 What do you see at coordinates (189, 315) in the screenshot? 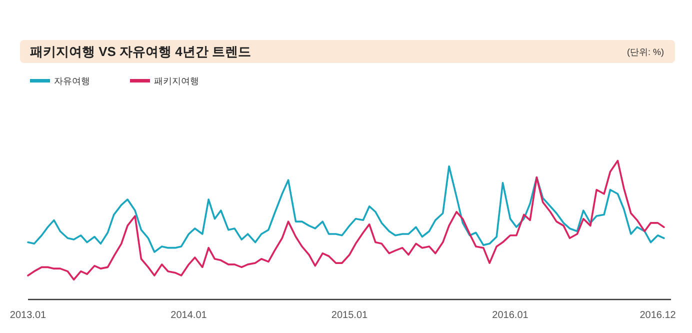
I see `x-tick-label: 2014.01` at bounding box center [189, 315].